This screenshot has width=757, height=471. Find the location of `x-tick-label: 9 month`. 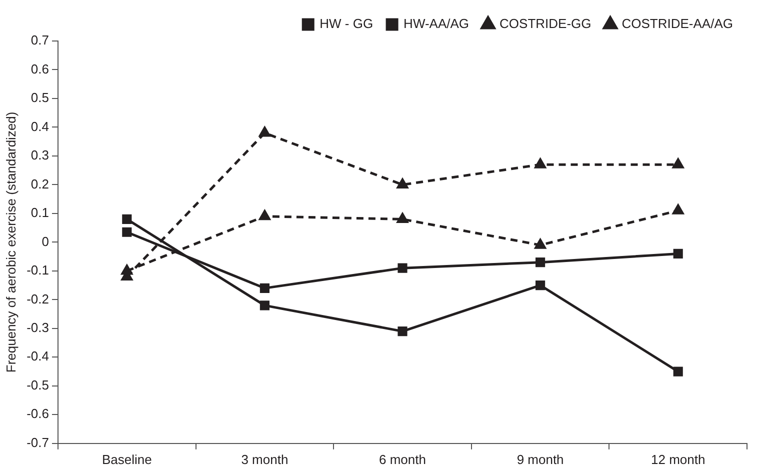

x-tick-label: 9 month is located at coordinates (540, 459).